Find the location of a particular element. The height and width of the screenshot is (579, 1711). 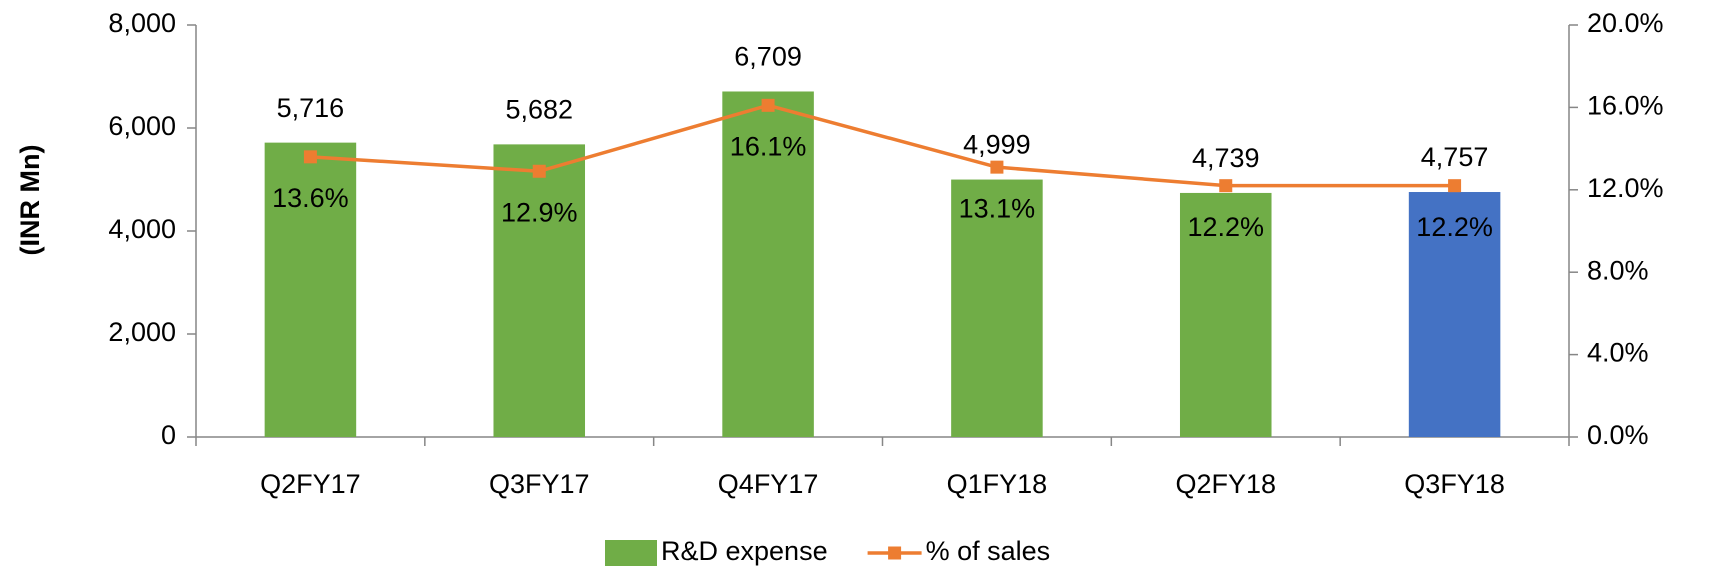

y-tick-label: 6,000 is located at coordinates (142, 126).